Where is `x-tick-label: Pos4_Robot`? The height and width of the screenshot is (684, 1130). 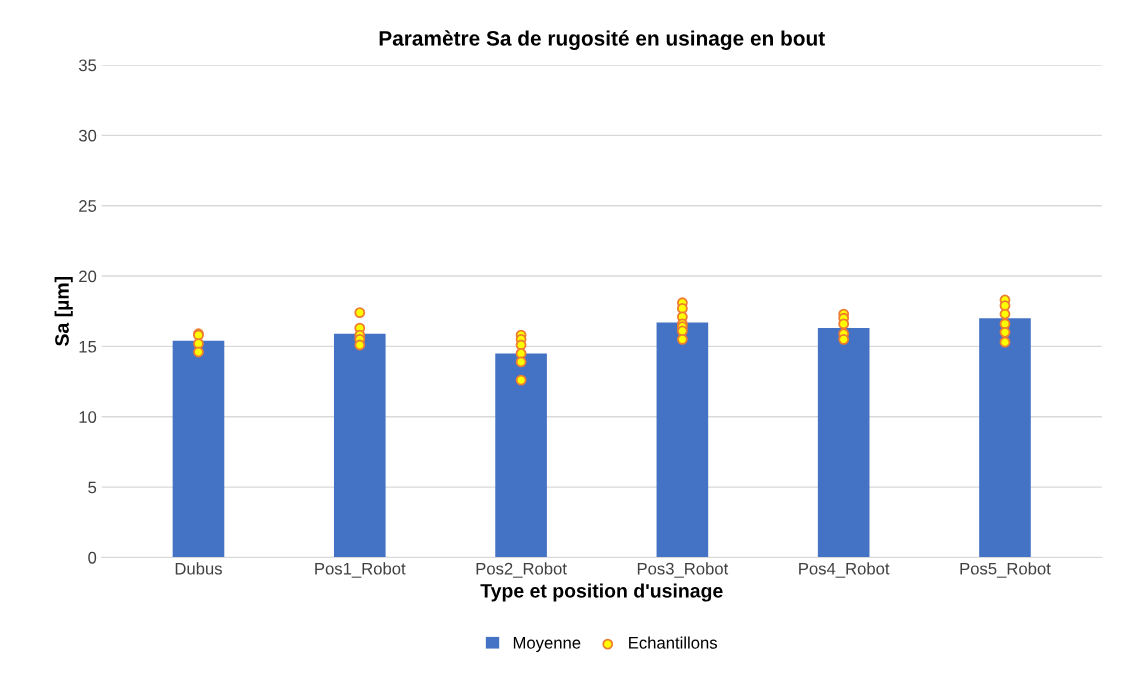 x-tick-label: Pos4_Robot is located at coordinates (844, 570).